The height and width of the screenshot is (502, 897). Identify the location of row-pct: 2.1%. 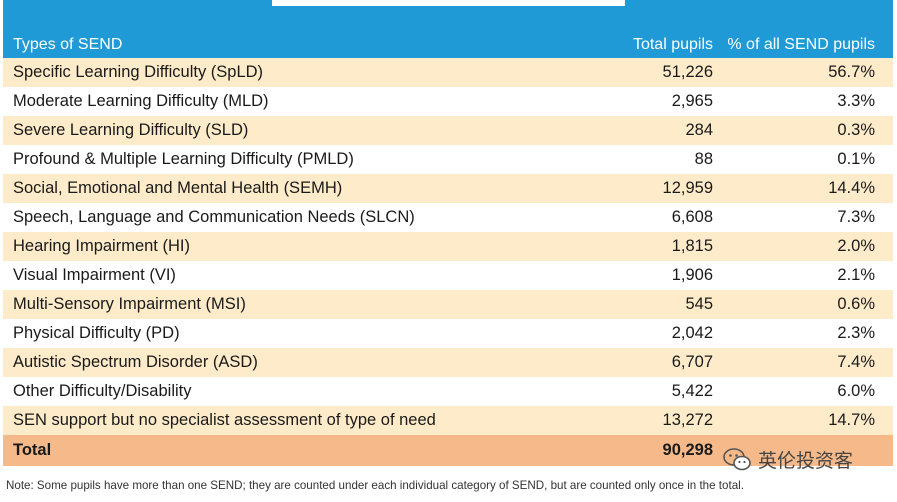
(856, 275).